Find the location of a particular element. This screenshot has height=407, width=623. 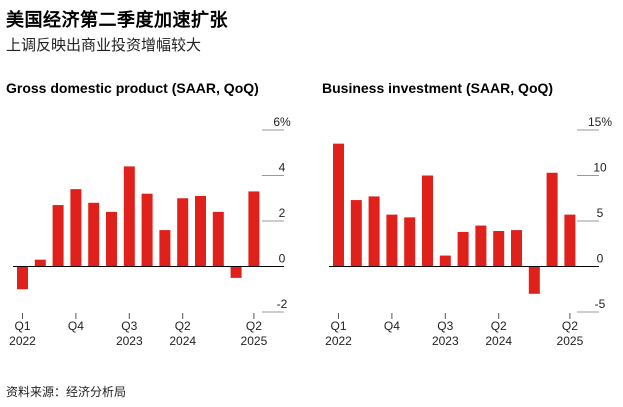

investment-xtick-year: 2023 is located at coordinates (445, 341).